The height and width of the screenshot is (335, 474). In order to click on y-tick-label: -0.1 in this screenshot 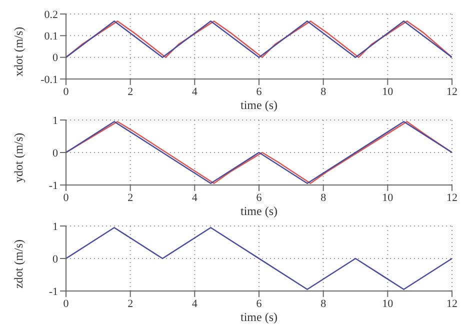, I will do `click(49, 80)`.